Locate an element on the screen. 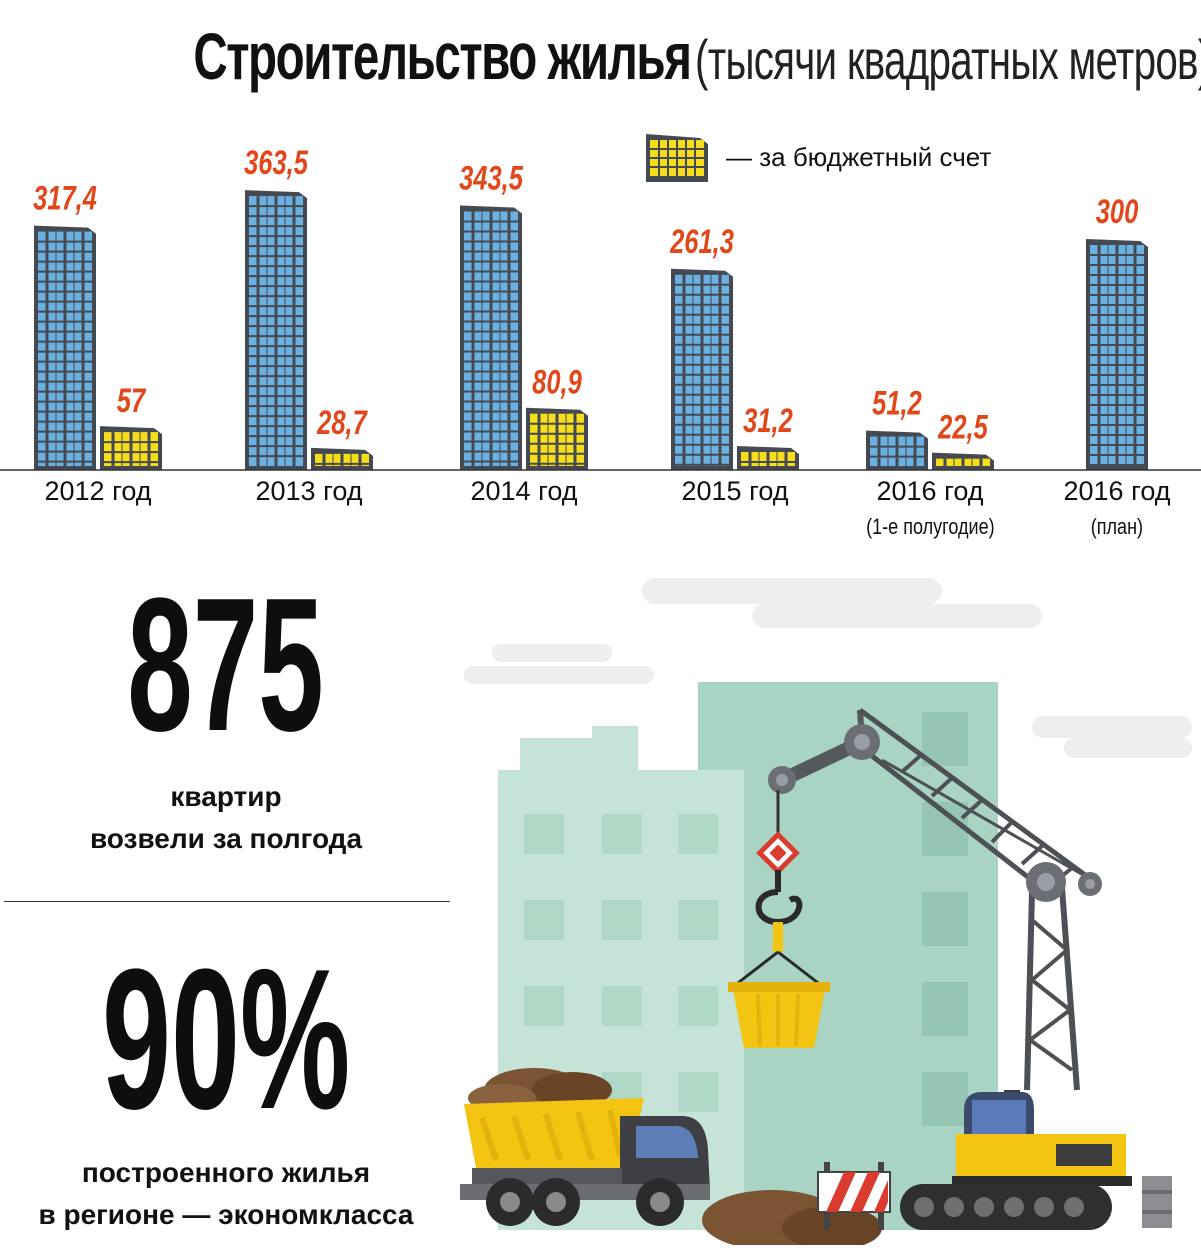 Image resolution: width=1201 pixels, height=1251 pixels. apartments-caption-line-2: возвели за полгода is located at coordinates (226, 838).